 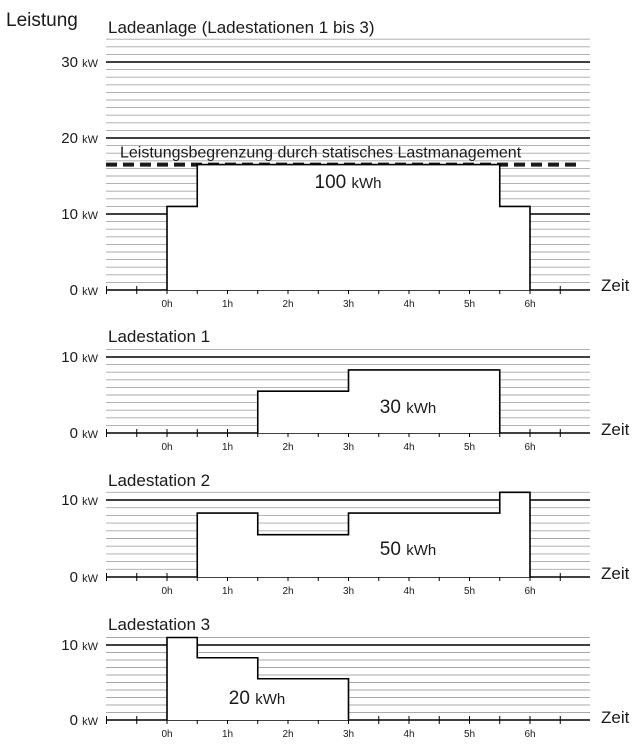 I want to click on energy-value: 100, so click(x=333, y=182).